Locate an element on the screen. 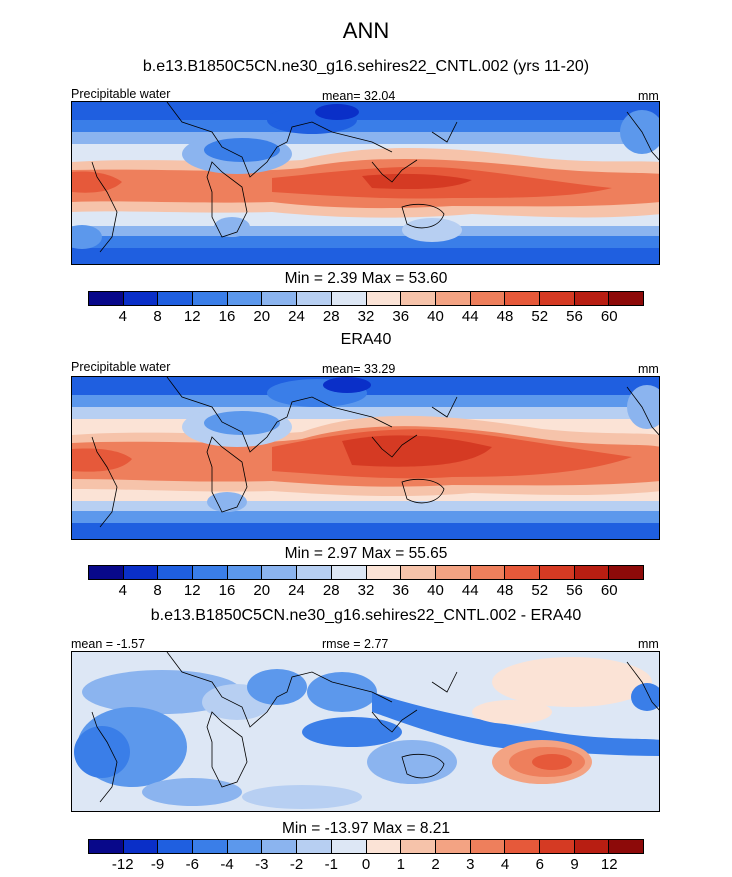 This screenshot has width=732, height=877. colorbar-tick-label: -4 is located at coordinates (227, 864).